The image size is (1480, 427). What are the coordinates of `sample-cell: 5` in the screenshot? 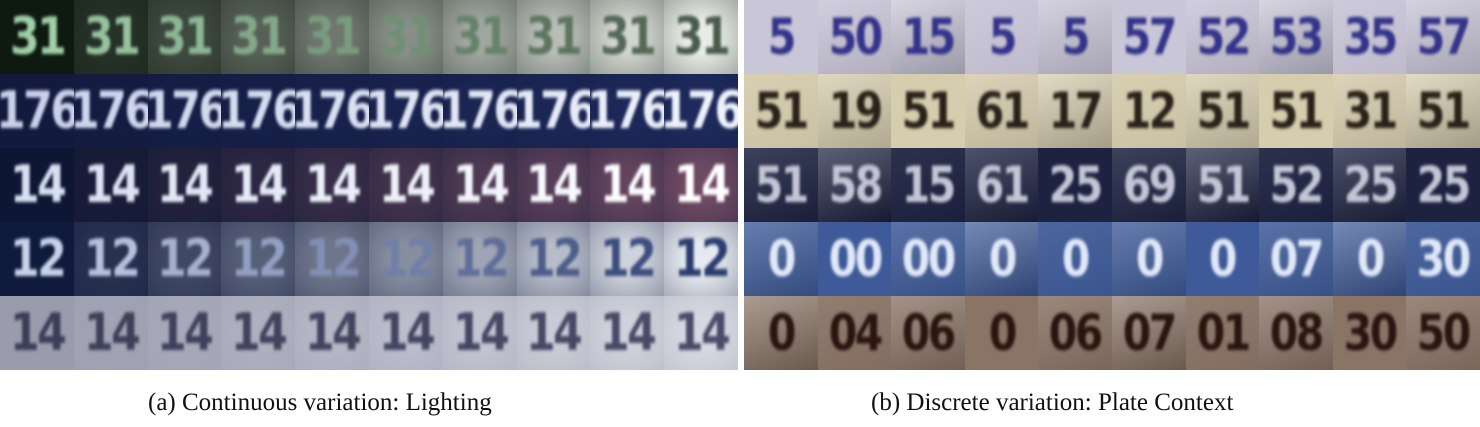 It's located at (1001, 37).